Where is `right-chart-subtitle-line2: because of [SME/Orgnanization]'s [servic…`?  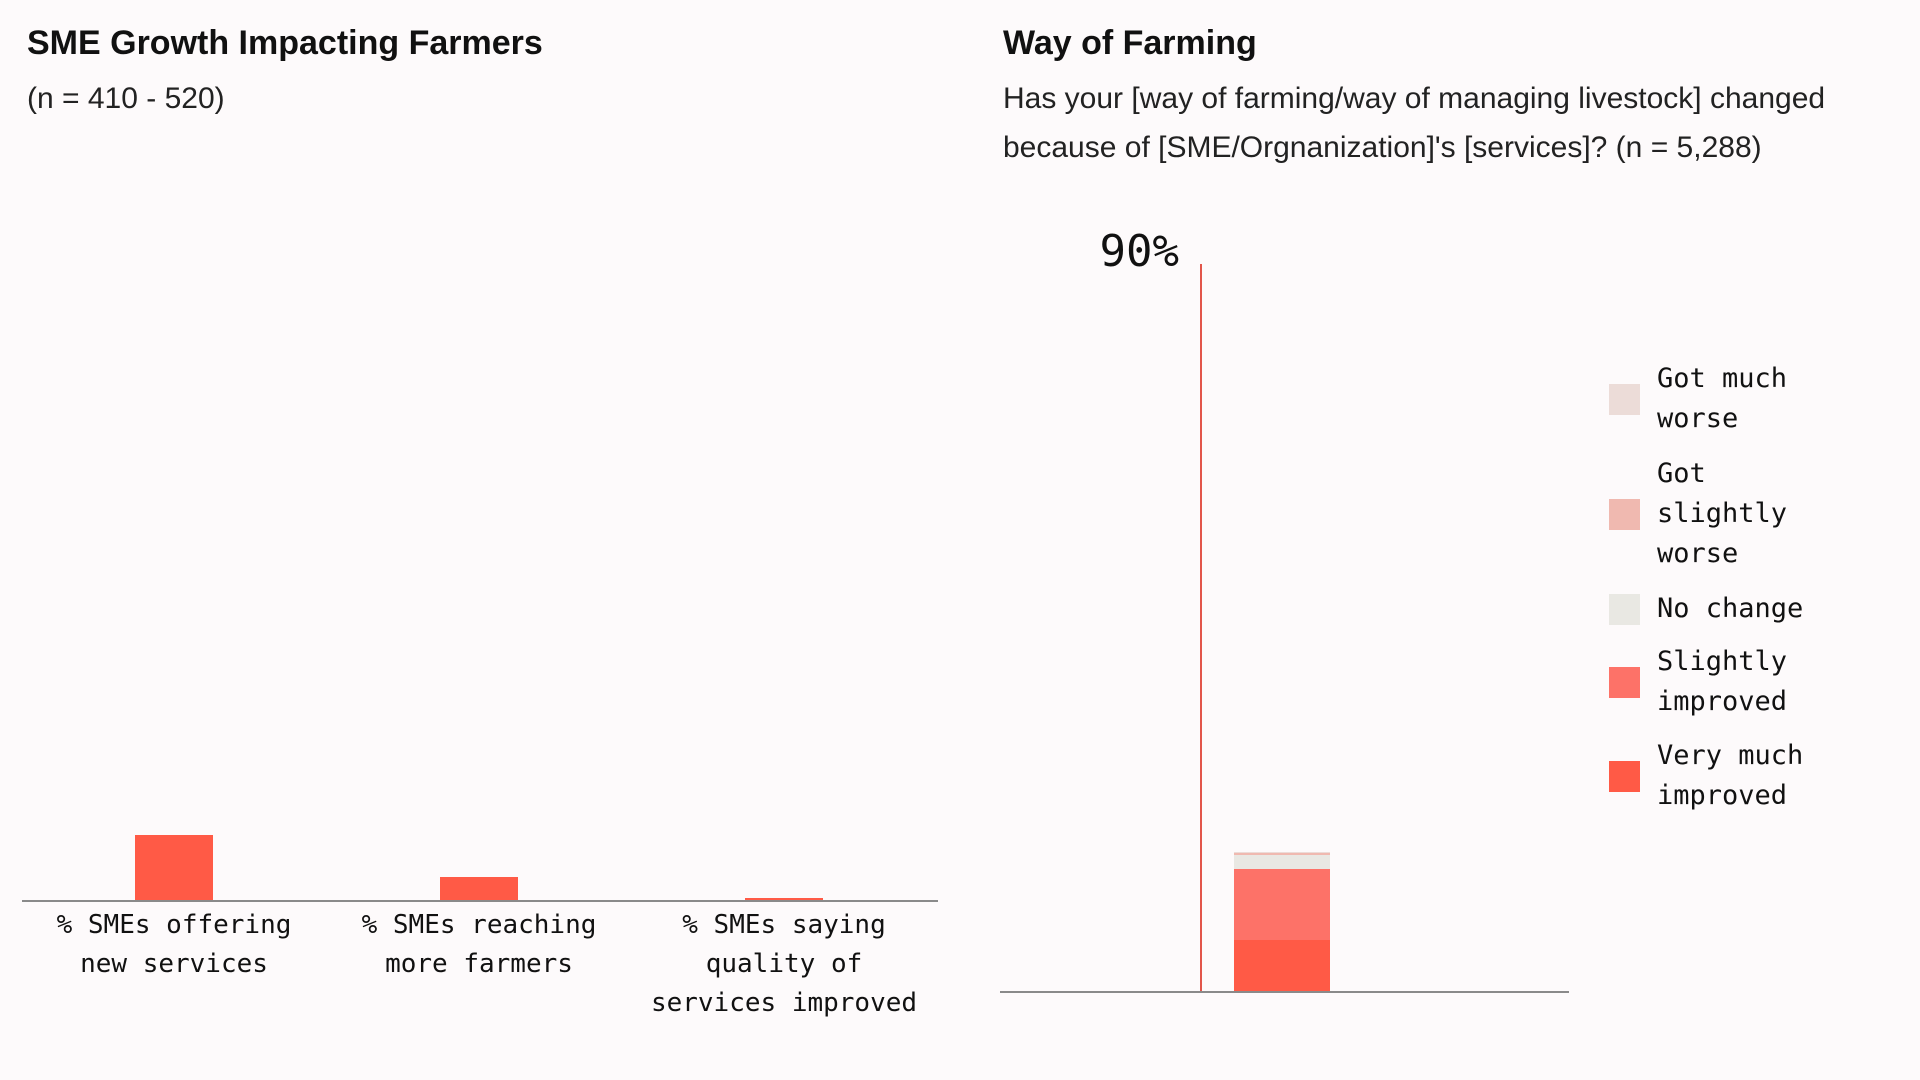
right-chart-subtitle-line2: because of [SME/Orgnanization]'s [servic… is located at coordinates (1382, 147).